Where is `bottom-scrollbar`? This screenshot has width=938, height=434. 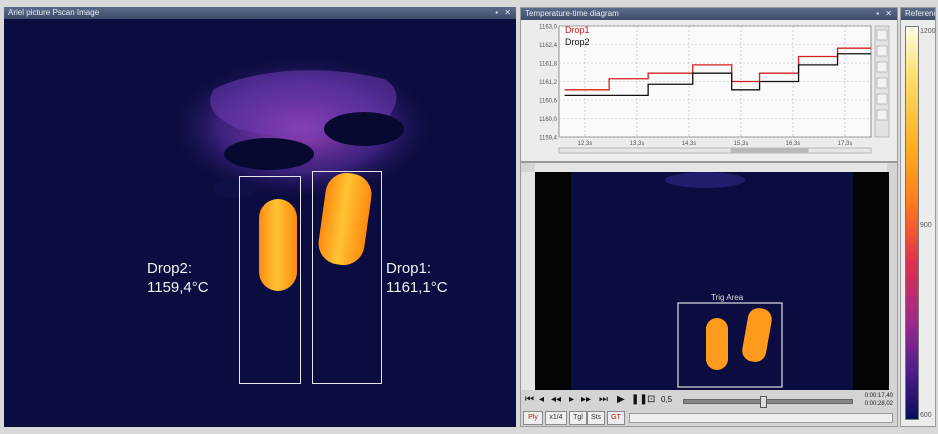
bottom-scrollbar is located at coordinates (761, 418).